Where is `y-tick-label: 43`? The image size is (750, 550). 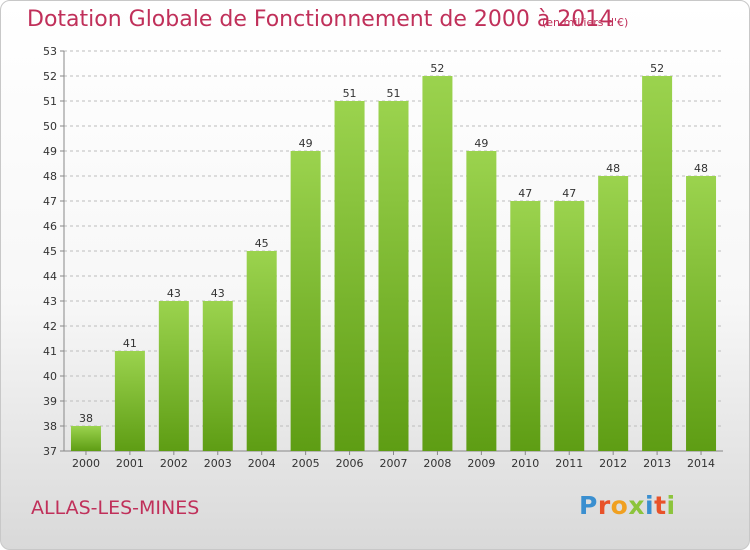
y-tick-label: 43 is located at coordinates (50, 301).